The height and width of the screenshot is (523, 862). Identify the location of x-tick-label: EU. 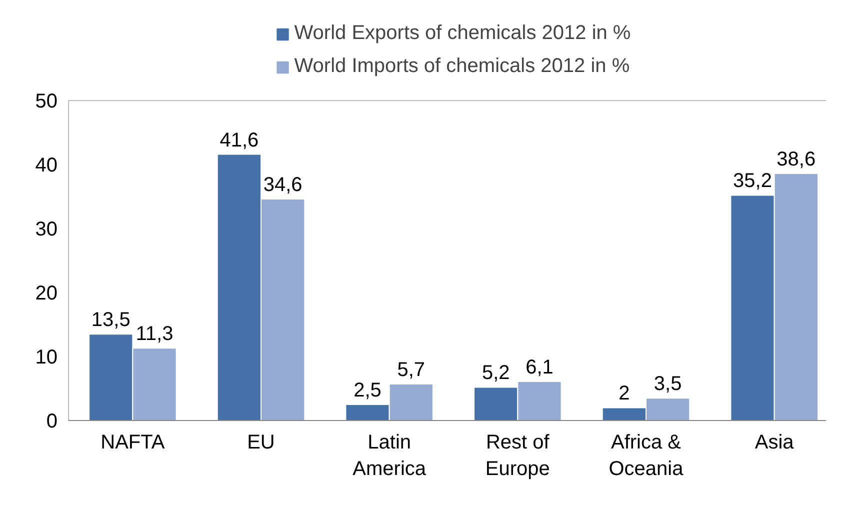
(261, 443).